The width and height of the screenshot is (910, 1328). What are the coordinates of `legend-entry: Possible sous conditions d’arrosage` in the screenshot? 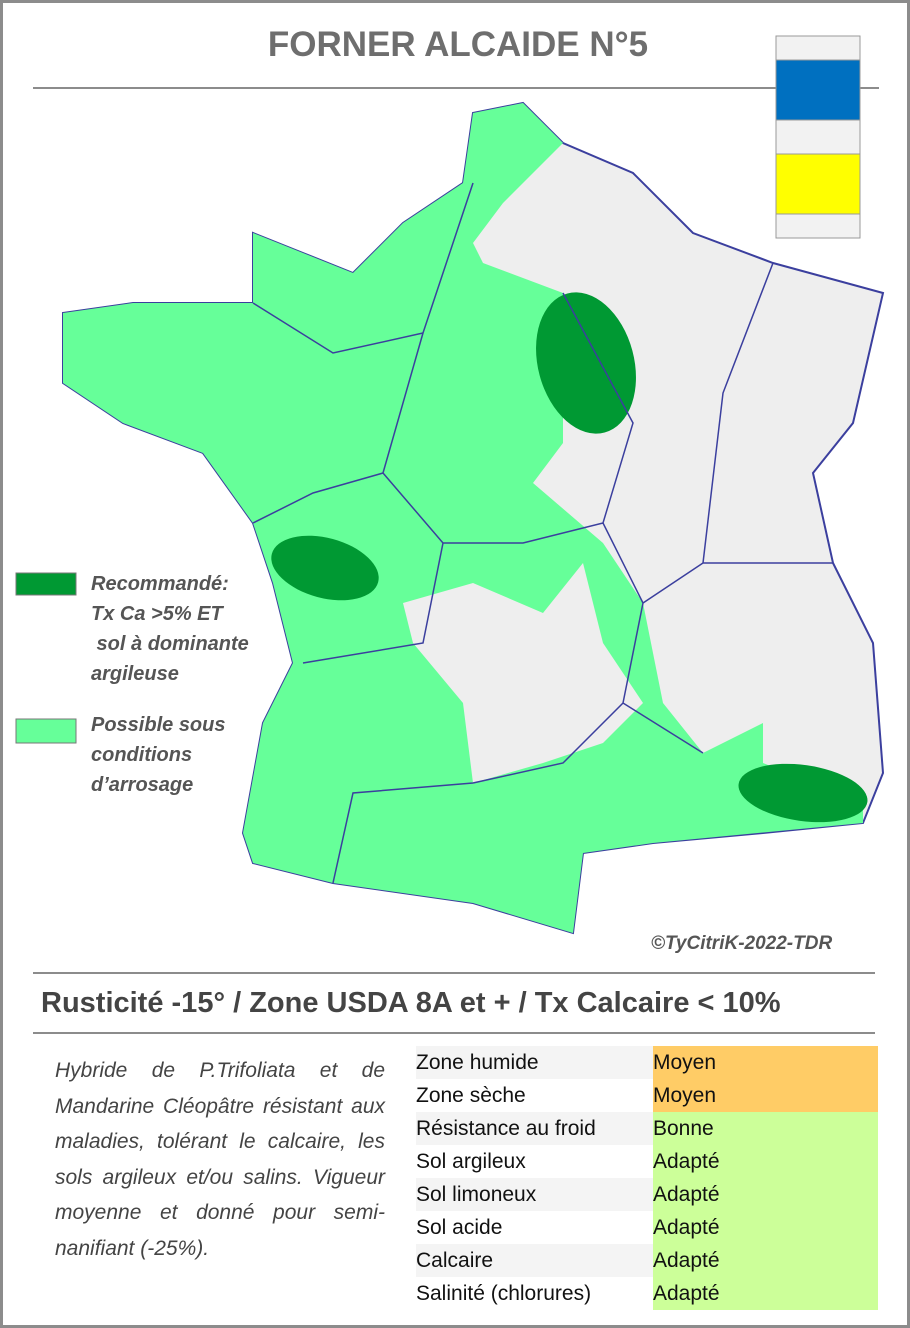 It's located at (158, 755).